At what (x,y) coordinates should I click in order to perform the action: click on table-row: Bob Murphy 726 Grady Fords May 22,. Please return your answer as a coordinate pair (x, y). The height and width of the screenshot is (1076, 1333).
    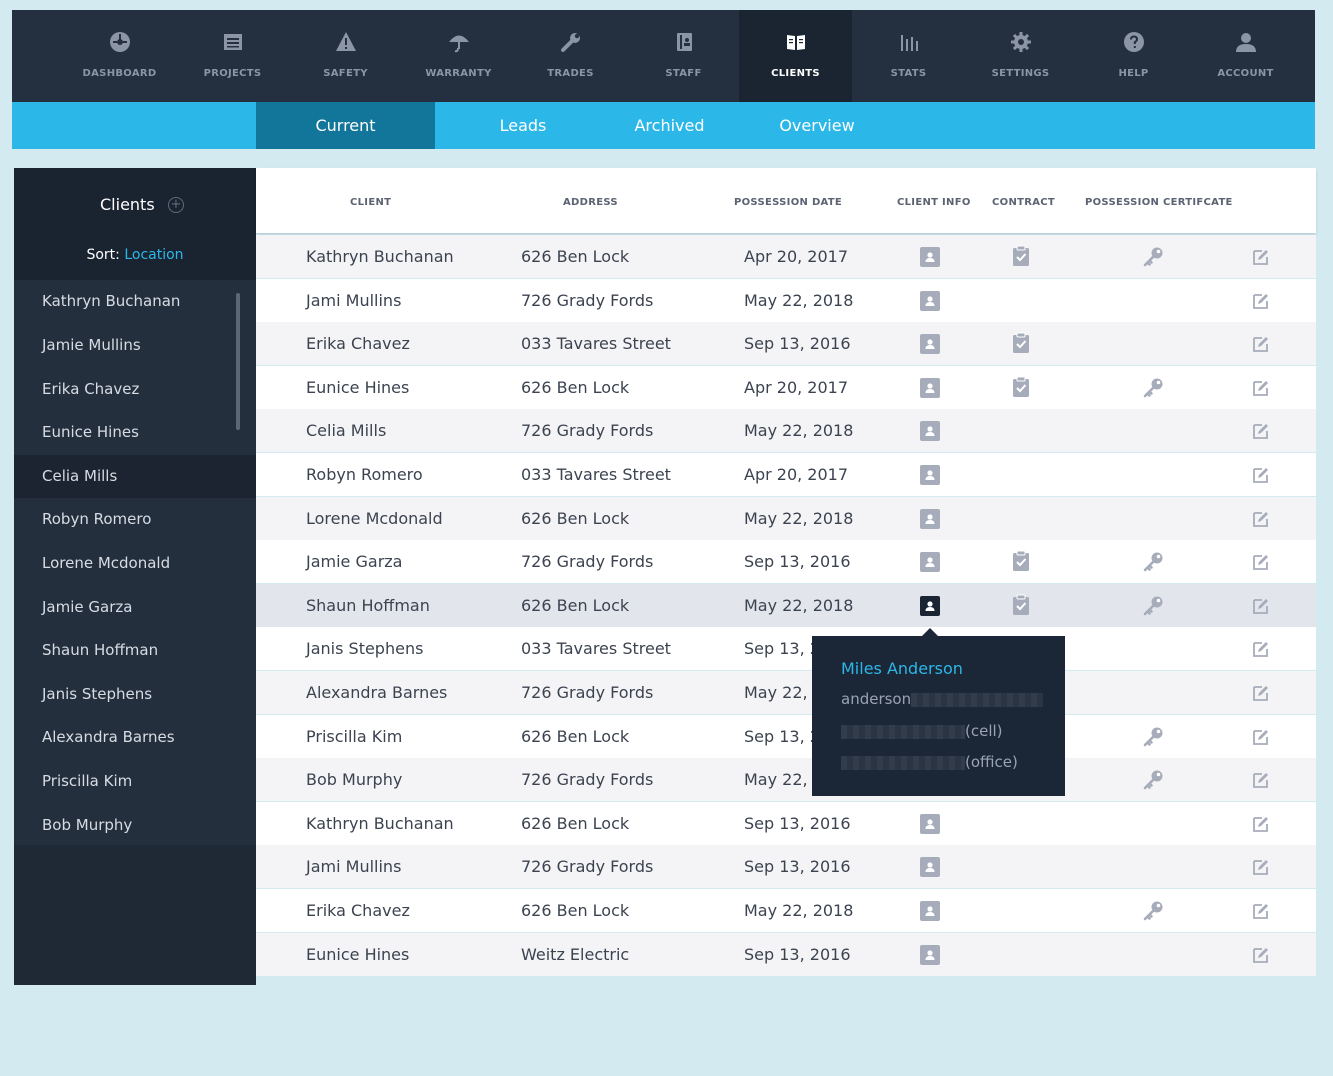
    Looking at the image, I should click on (786, 780).